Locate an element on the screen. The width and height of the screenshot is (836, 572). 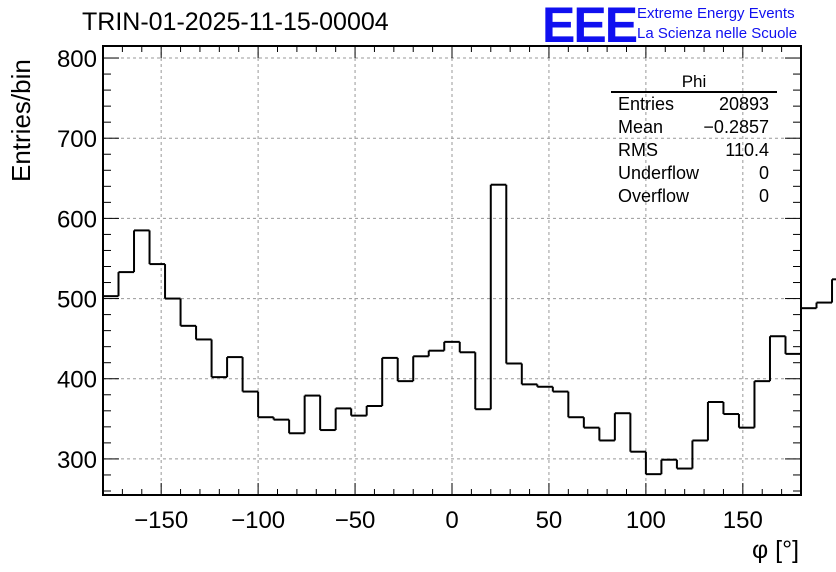
y-axis-label: Entries/bin is located at coordinates (21, 120).